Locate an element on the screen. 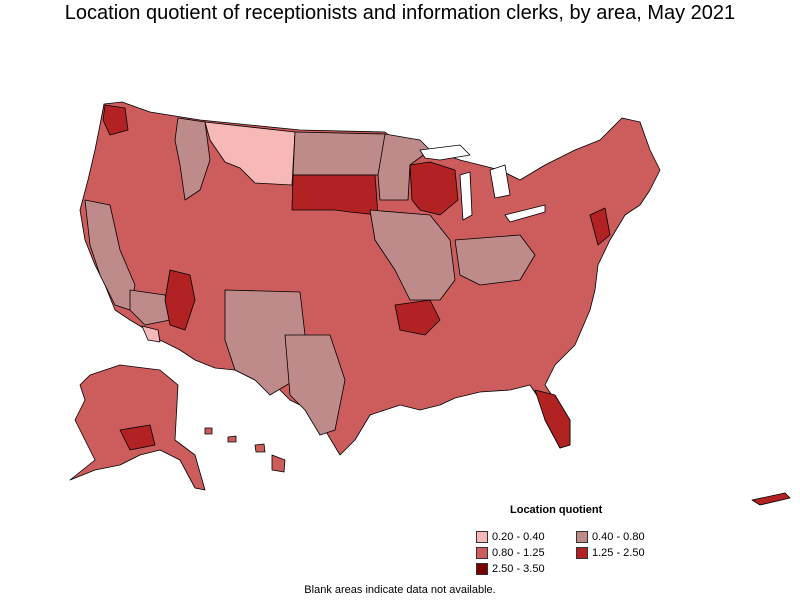 This screenshot has width=800, height=600. legend-item-1: 0.40 - 0.80 is located at coordinates (610, 537).